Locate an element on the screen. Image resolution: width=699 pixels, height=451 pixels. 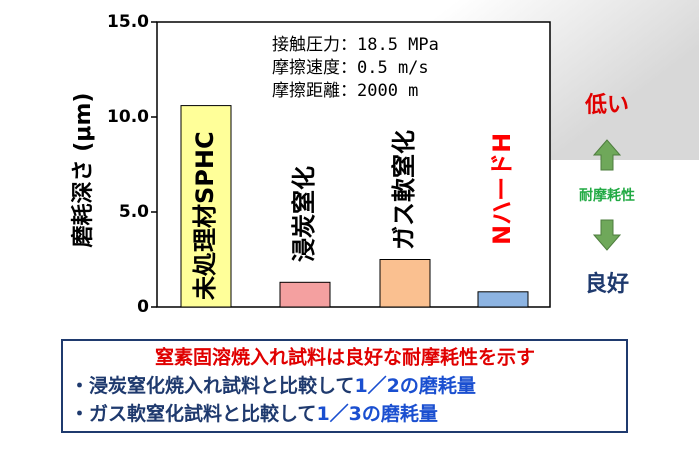
category-label: 浸炭窒化 is located at coordinates (304, 214).